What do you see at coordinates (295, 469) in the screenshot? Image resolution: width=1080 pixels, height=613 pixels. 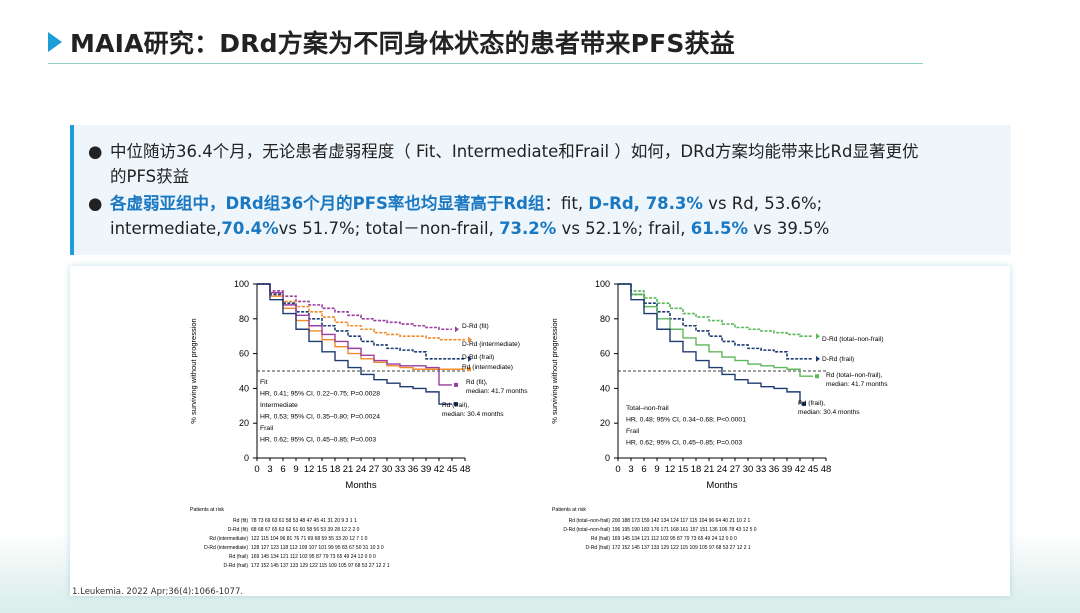 I see `x-tick-label: 9` at bounding box center [295, 469].